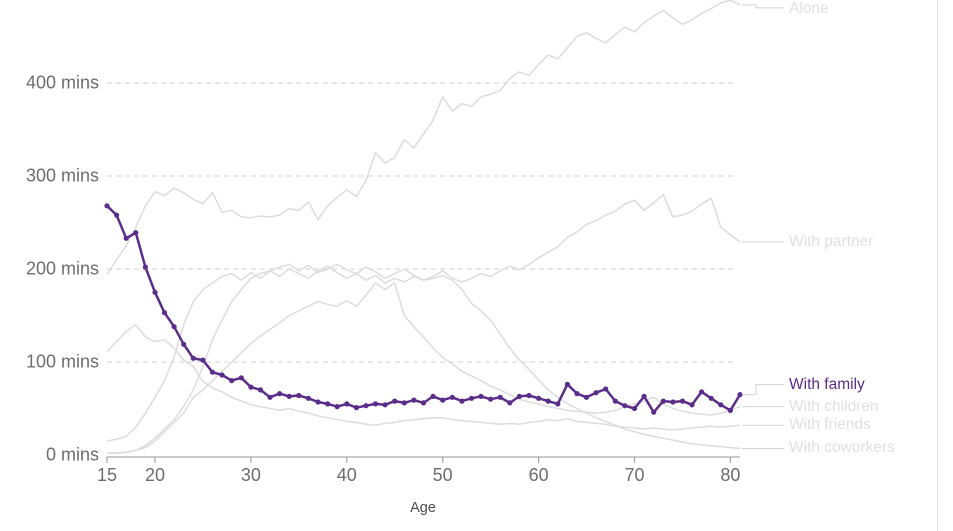 This screenshot has height=531, width=953. What do you see at coordinates (842, 448) in the screenshot?
I see `series-label-with-coworkers: With coworkers` at bounding box center [842, 448].